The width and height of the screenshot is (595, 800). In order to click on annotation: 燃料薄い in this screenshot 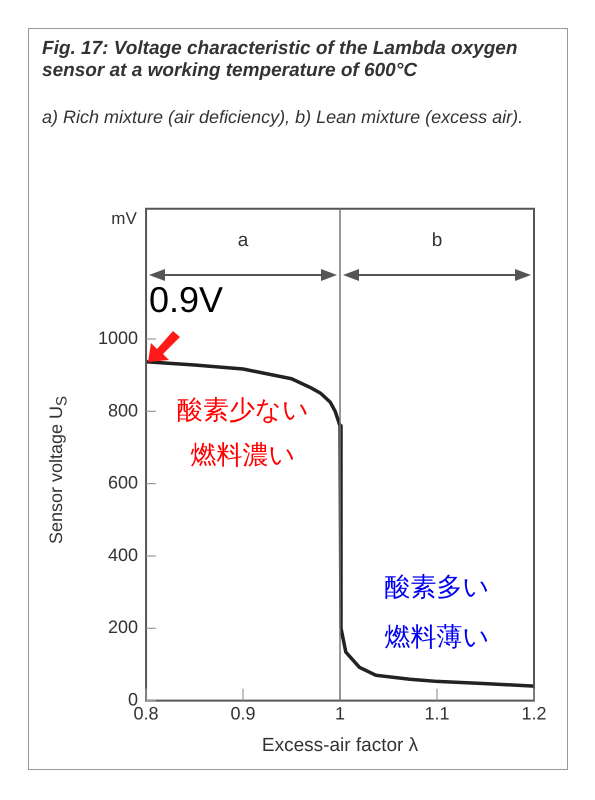, I will do `click(437, 637)`.